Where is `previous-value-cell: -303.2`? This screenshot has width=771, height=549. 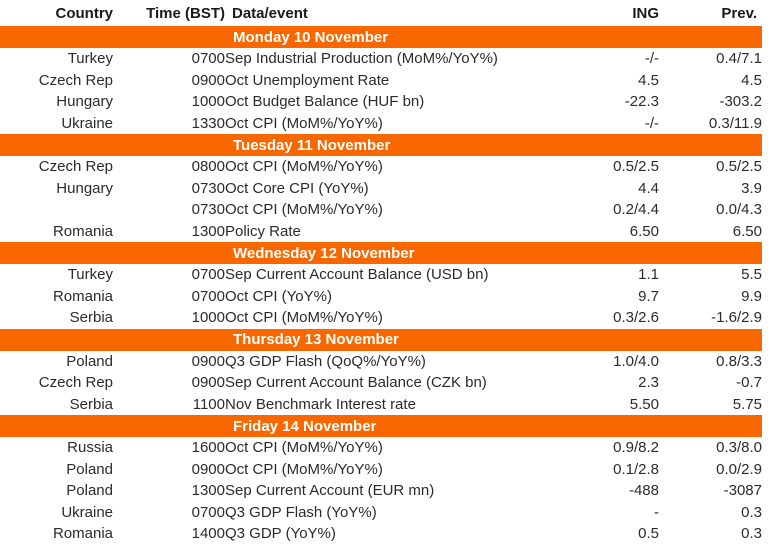 previous-value-cell: -303.2 is located at coordinates (740, 102).